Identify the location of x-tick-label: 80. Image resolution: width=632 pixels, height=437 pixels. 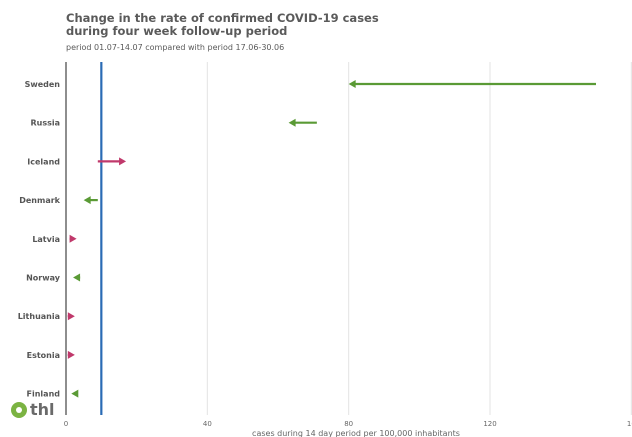
(348, 424).